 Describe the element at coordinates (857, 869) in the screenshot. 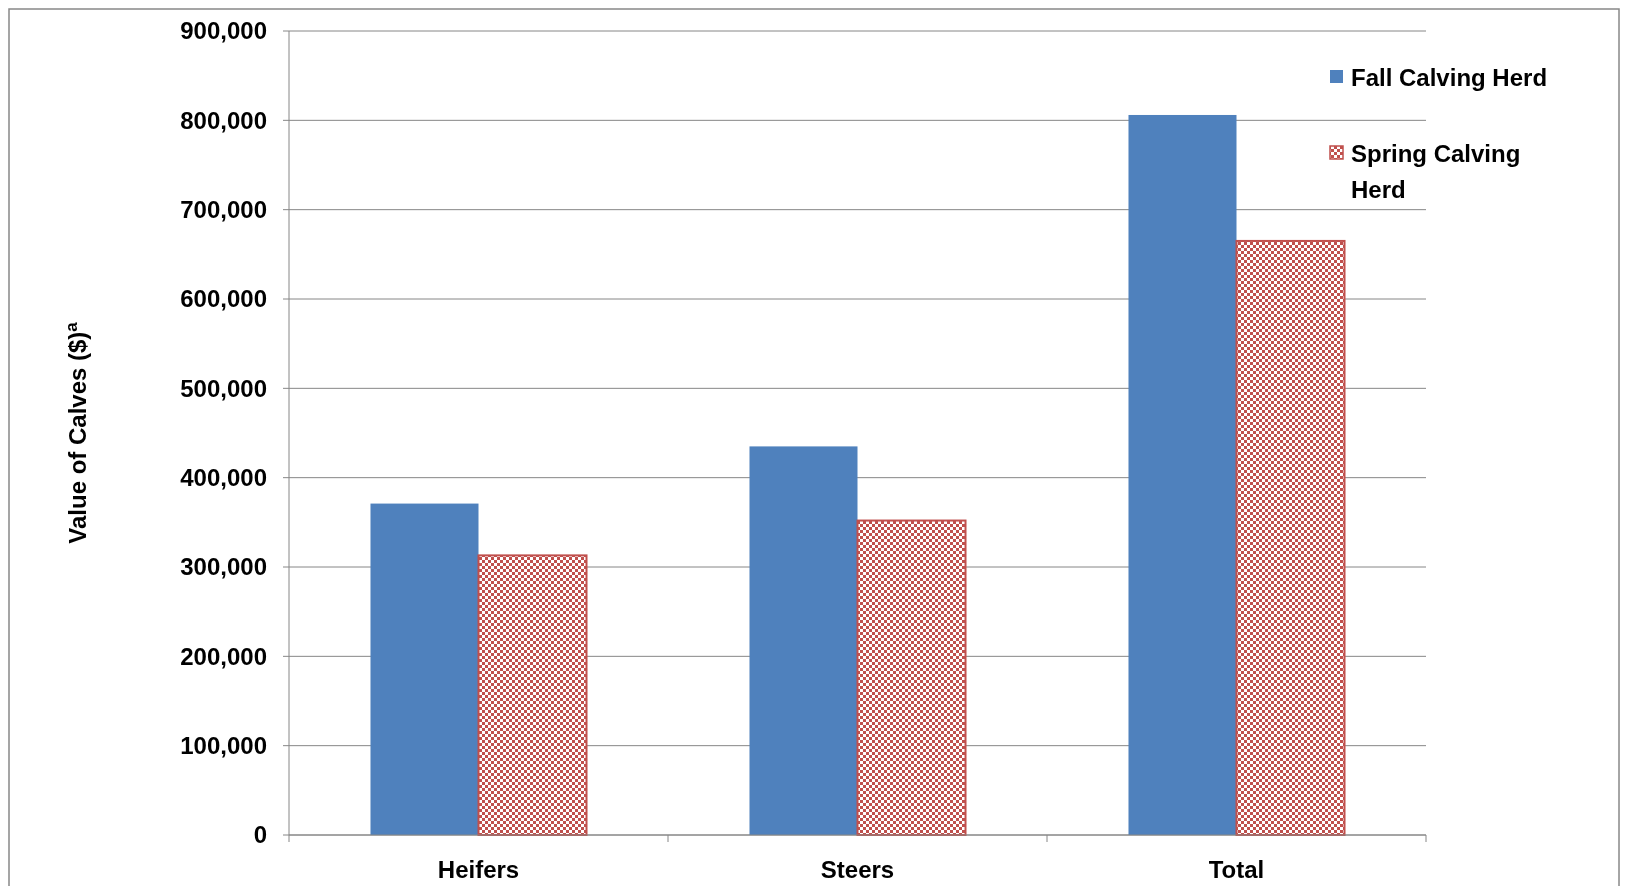

I see `x-tick-label: Steers` at that location.